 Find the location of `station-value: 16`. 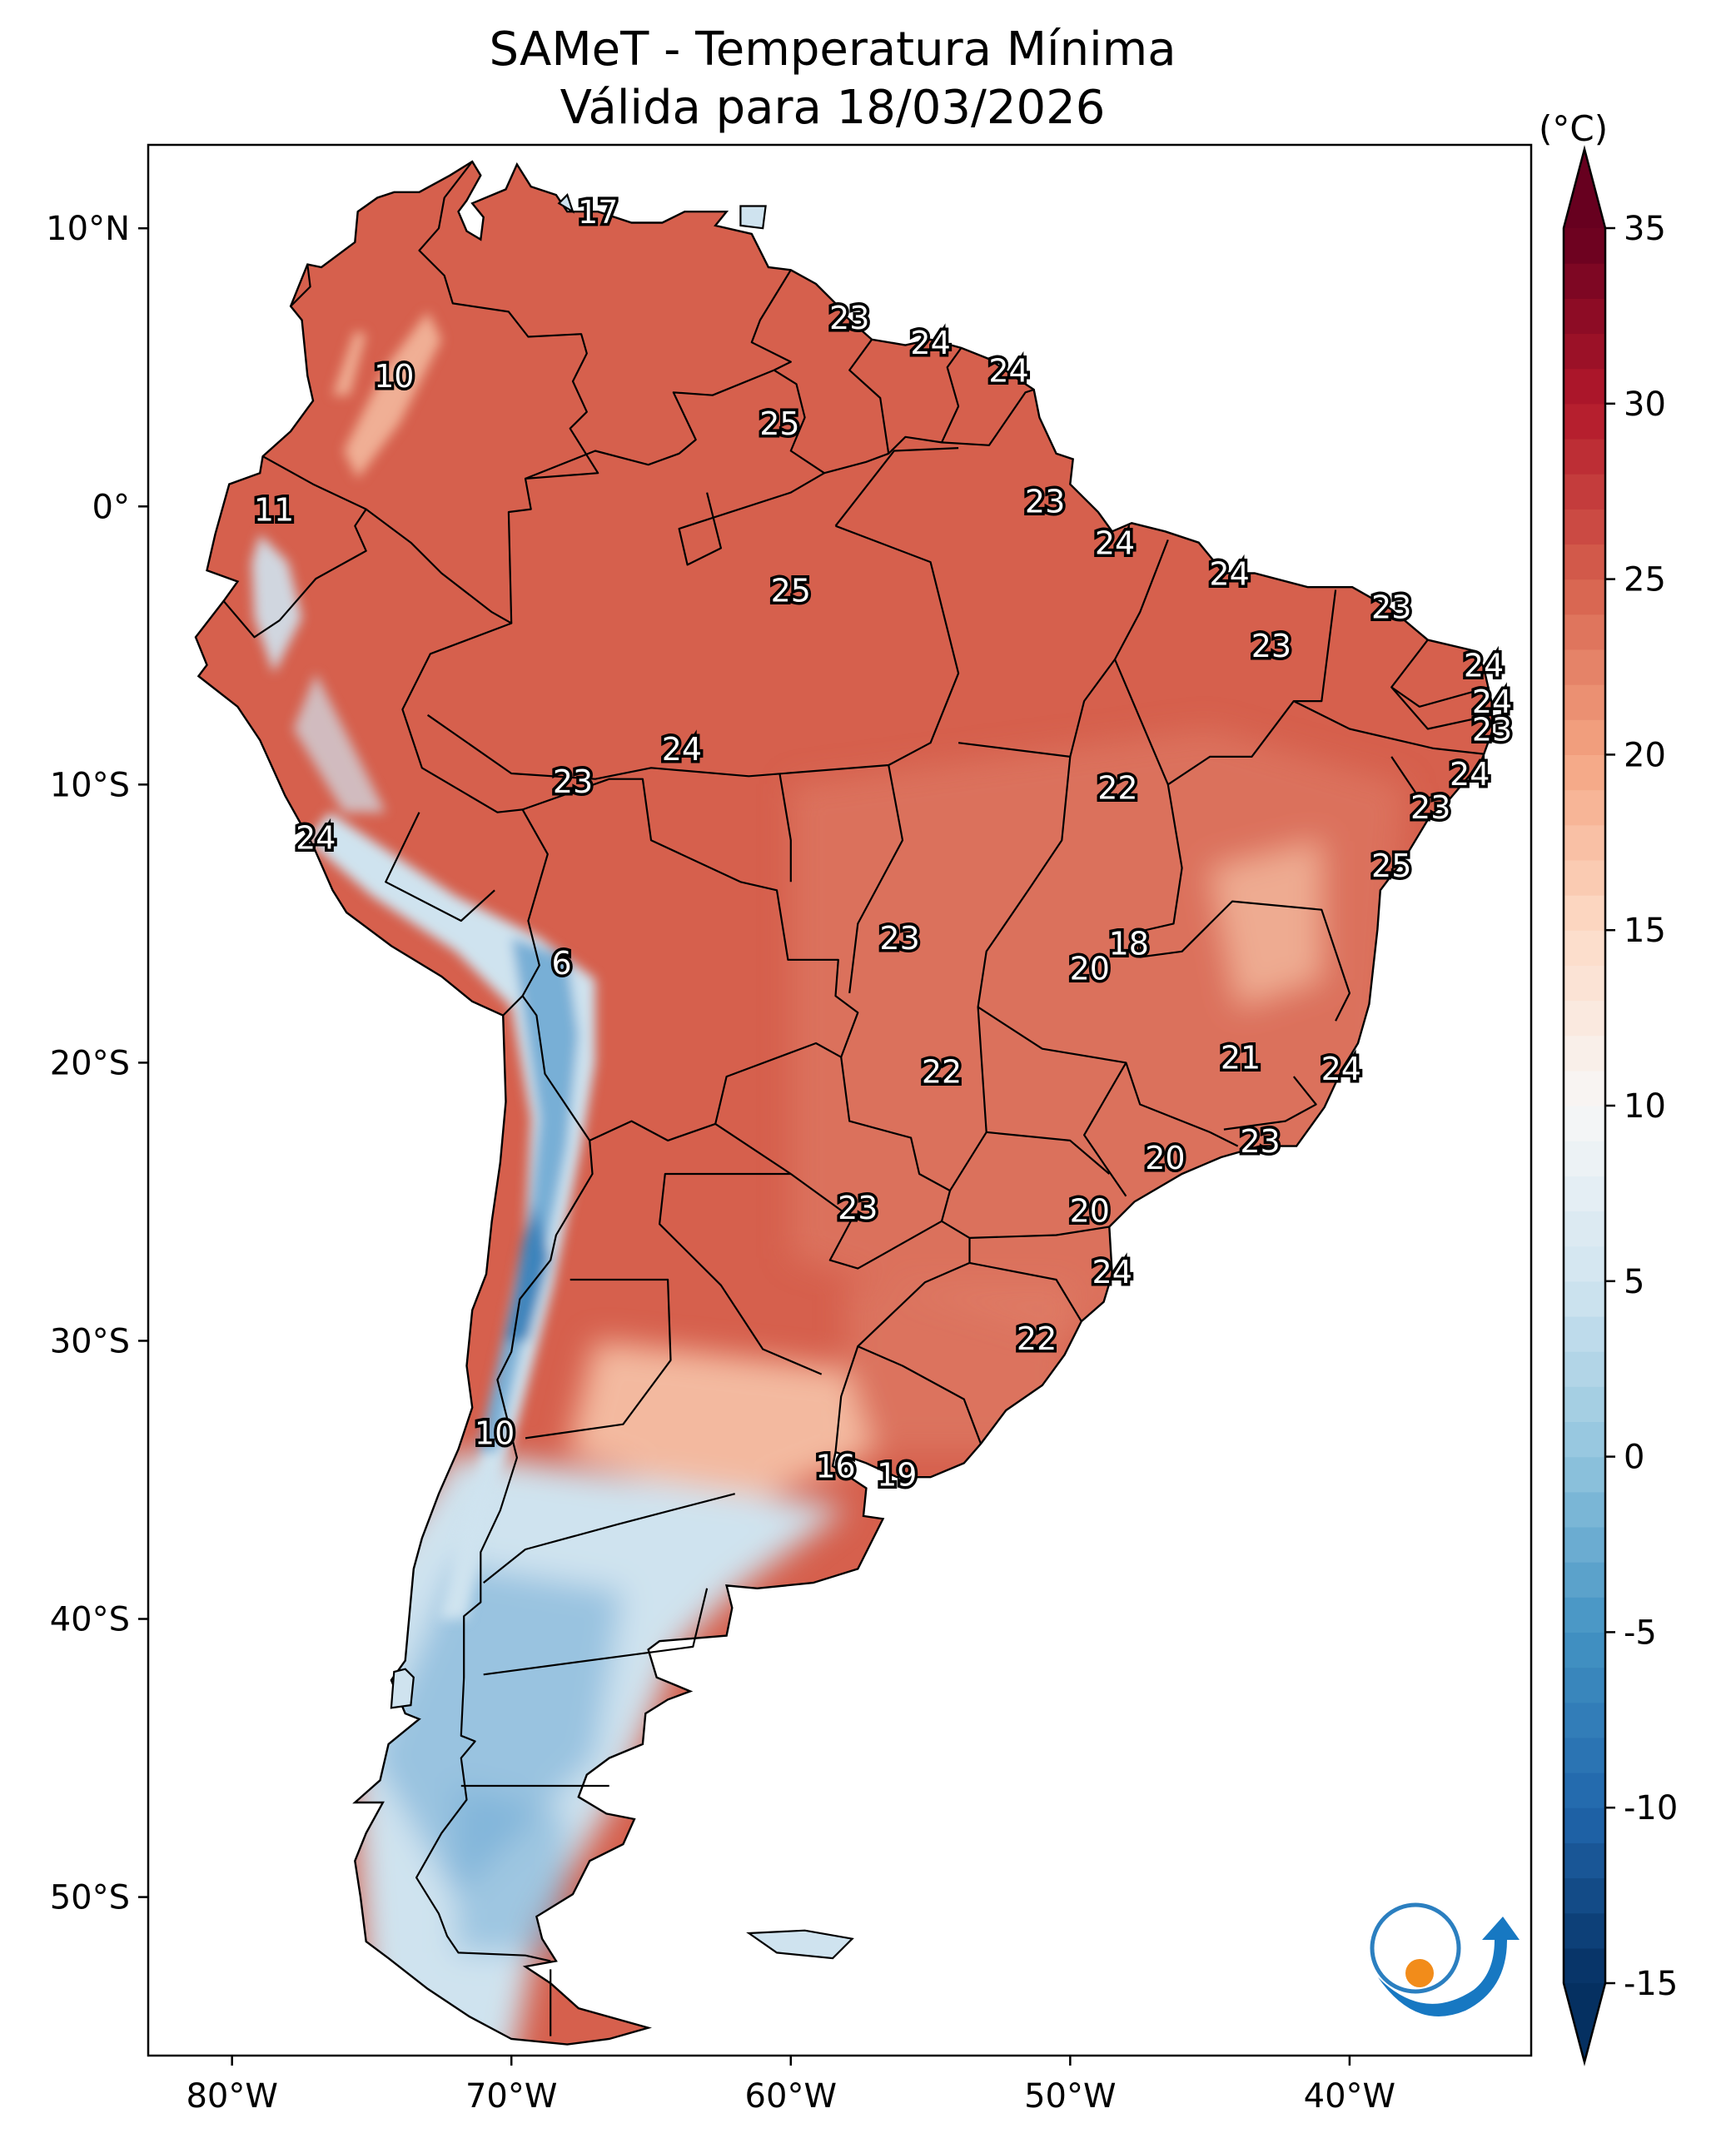

station-value: 16 is located at coordinates (835, 1467).